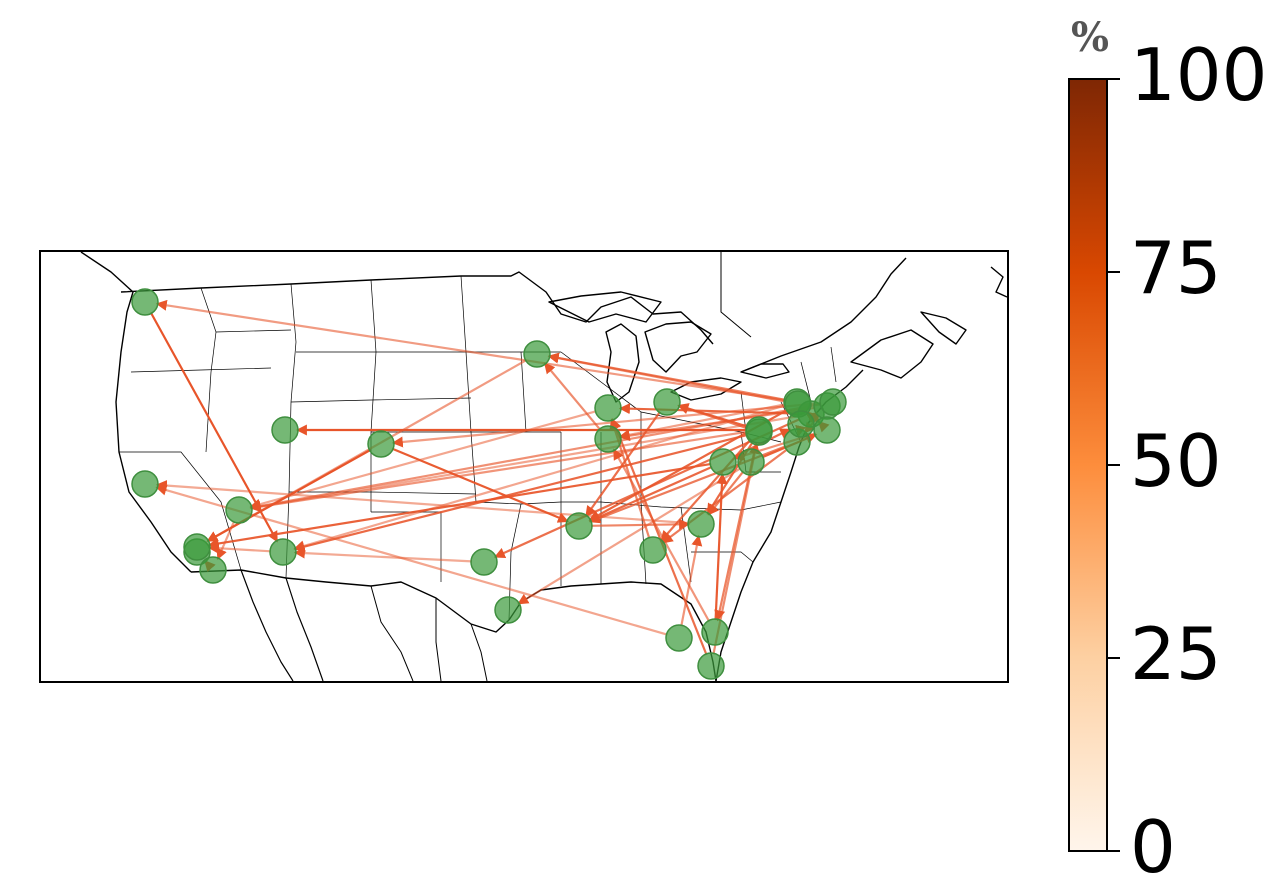 This screenshot has width=1278, height=889. Describe the element at coordinates (1176, 268) in the screenshot. I see `colorbar-tick-label: 75` at that location.